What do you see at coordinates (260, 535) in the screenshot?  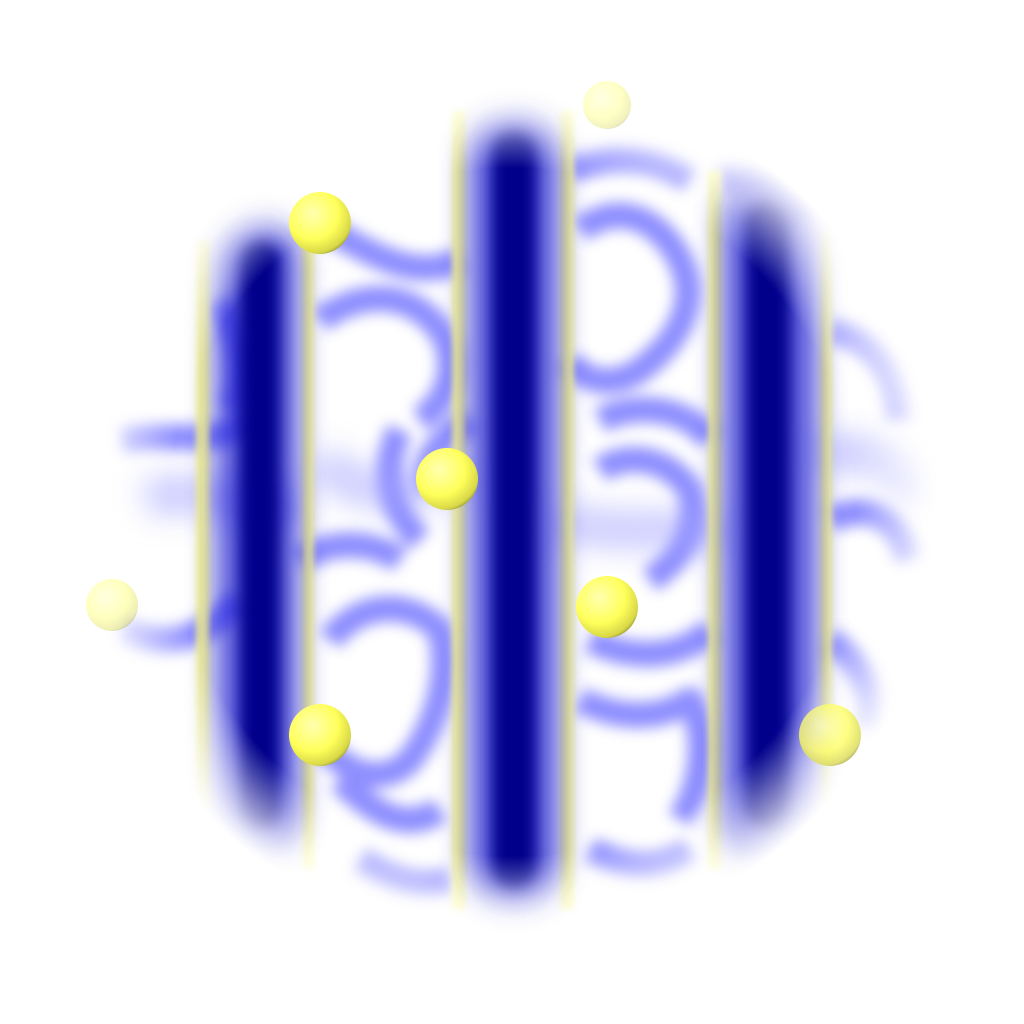 I see `band-left` at bounding box center [260, 535].